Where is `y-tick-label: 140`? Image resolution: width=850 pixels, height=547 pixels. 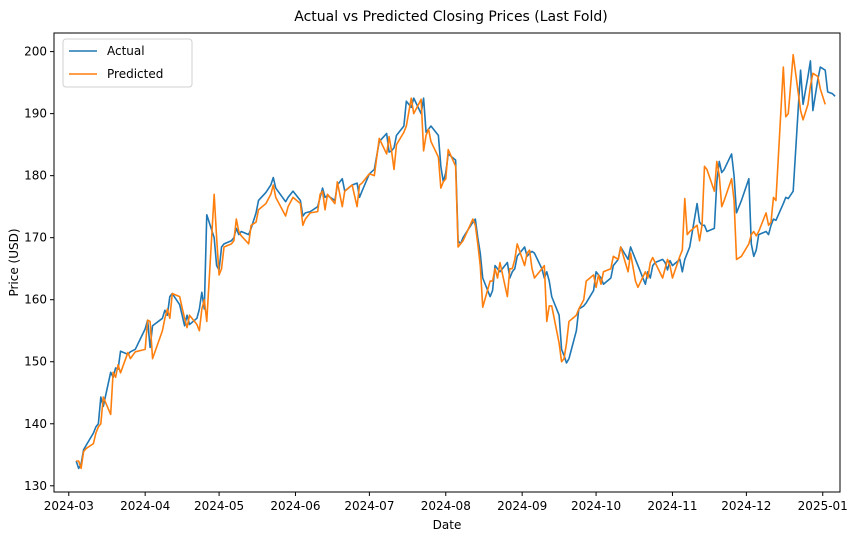 y-tick-label: 140 is located at coordinates (35, 424).